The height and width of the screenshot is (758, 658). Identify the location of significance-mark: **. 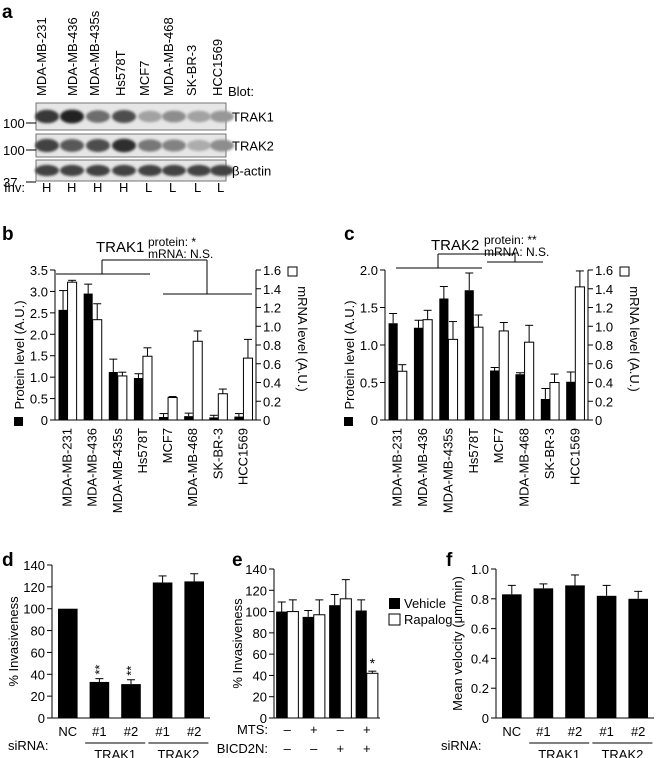
(99, 670).